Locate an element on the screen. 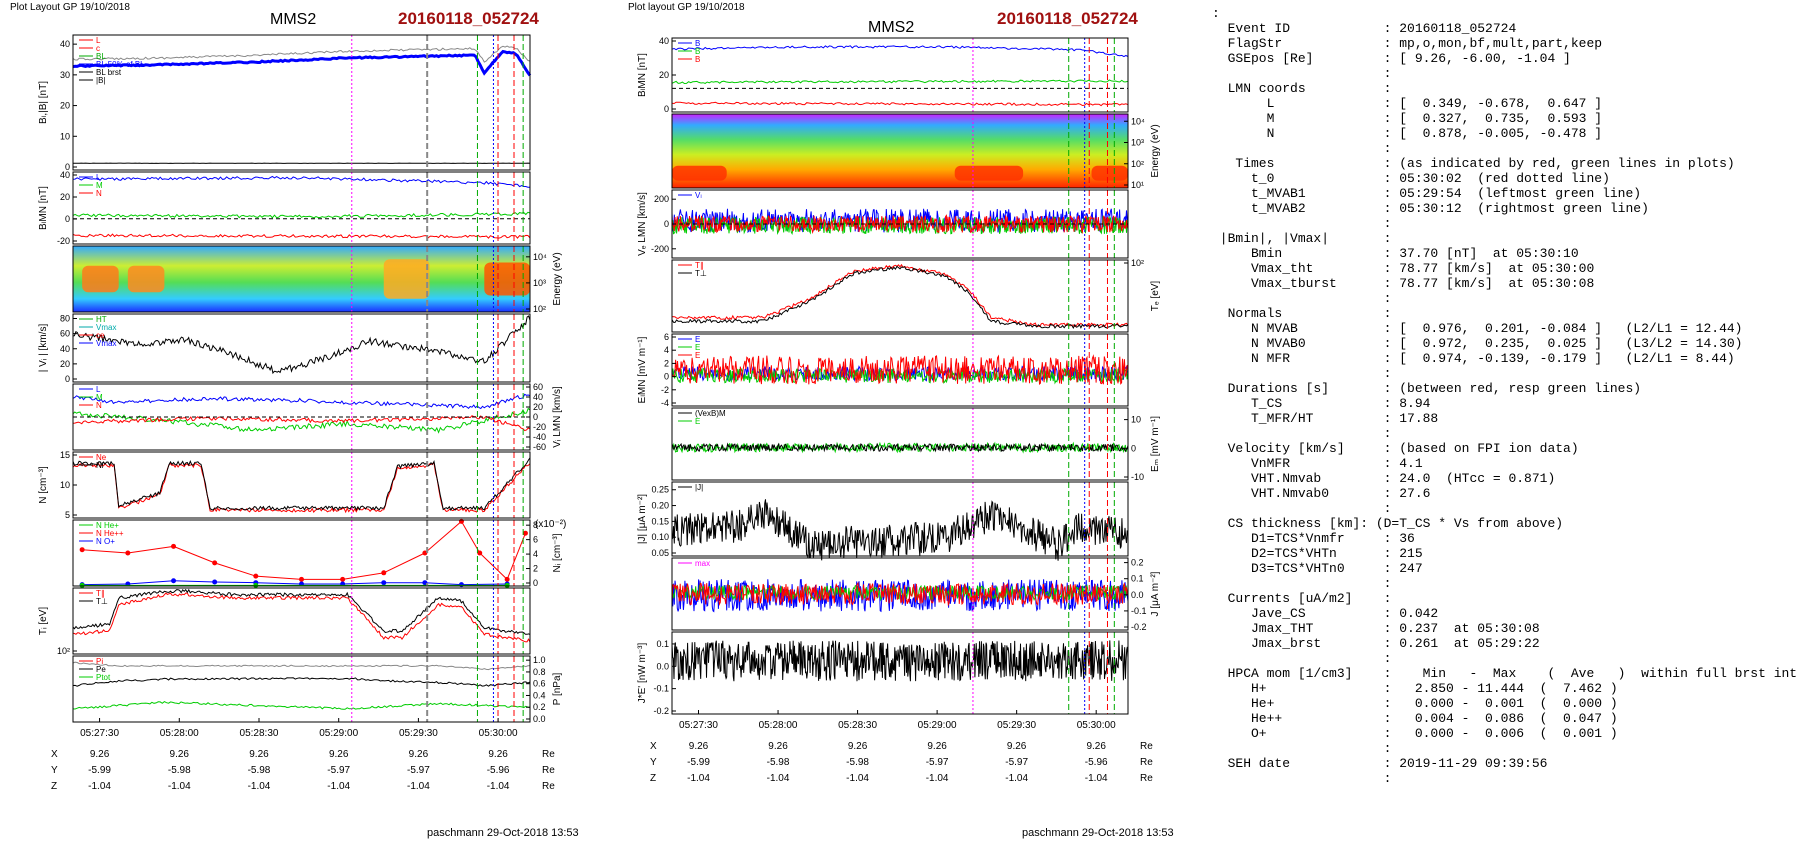 The image size is (1804, 846). spectrogram-hot-region is located at coordinates (100, 279).